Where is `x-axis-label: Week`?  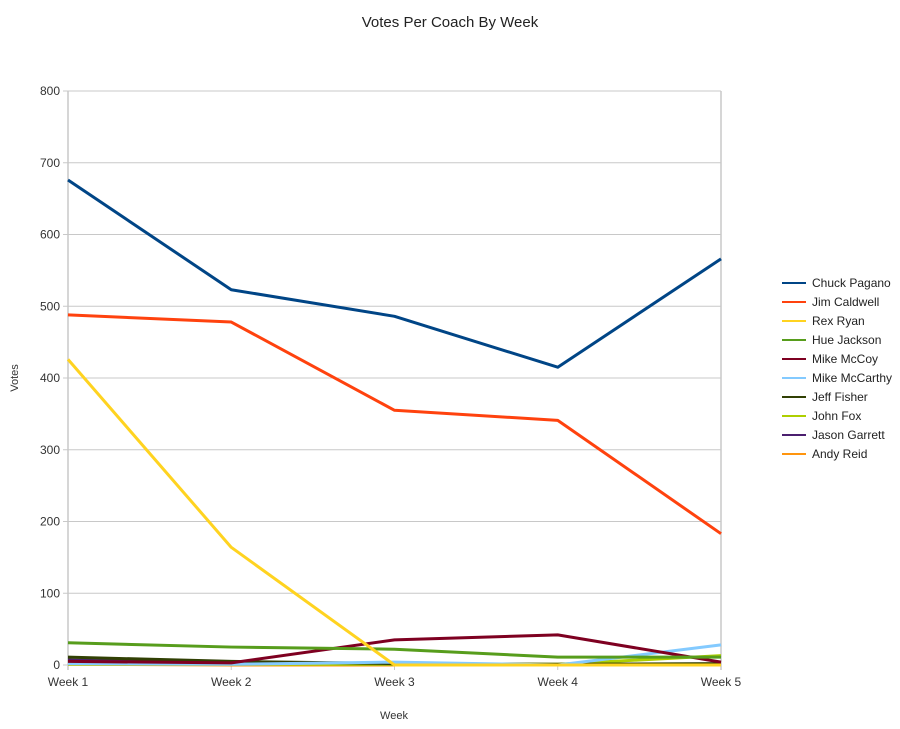 x-axis-label: Week is located at coordinates (394, 716).